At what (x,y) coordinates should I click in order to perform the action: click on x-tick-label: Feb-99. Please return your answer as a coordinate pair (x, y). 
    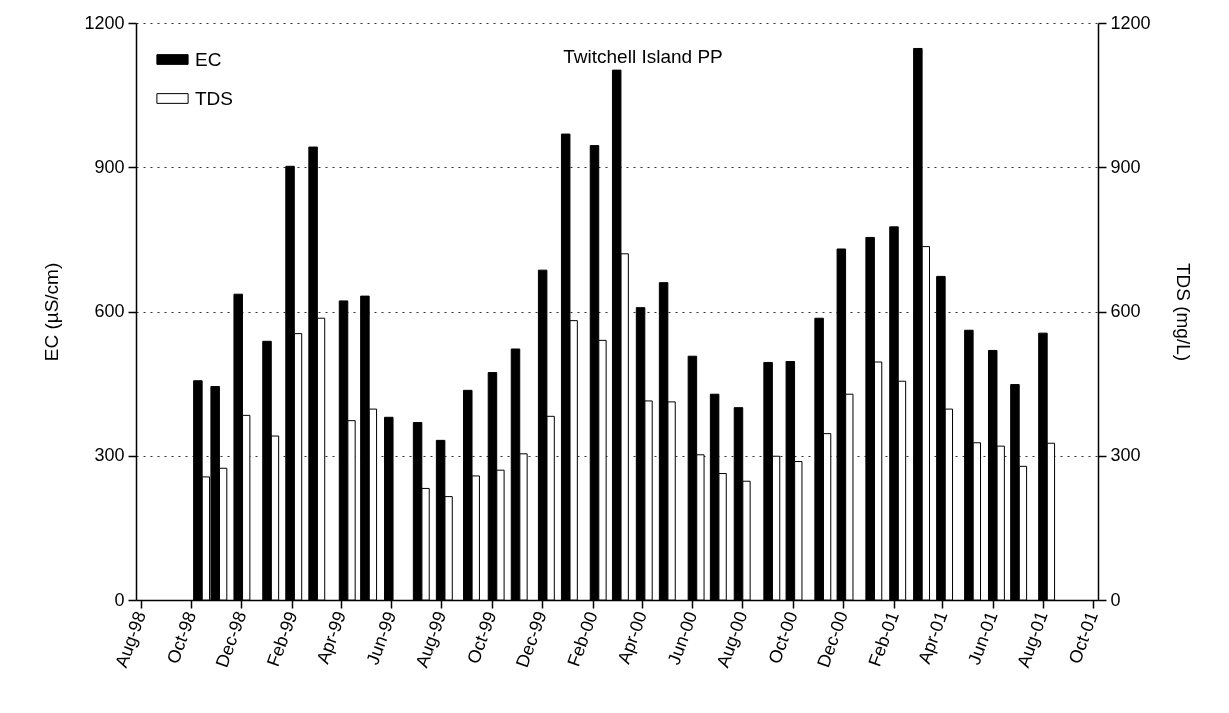
    Looking at the image, I should click on (282, 639).